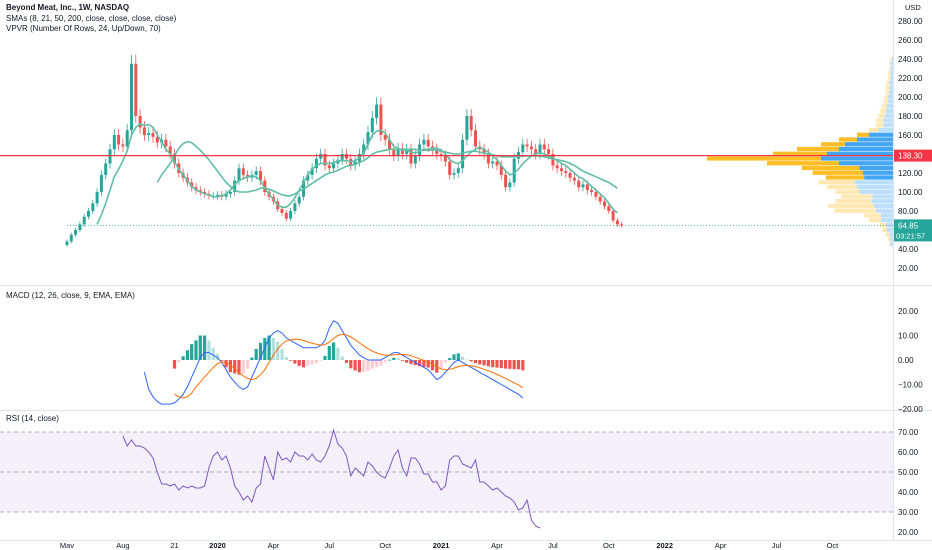 The width and height of the screenshot is (932, 550). Describe the element at coordinates (174, 545) in the screenshot. I see `time-axis-label: 21` at that location.